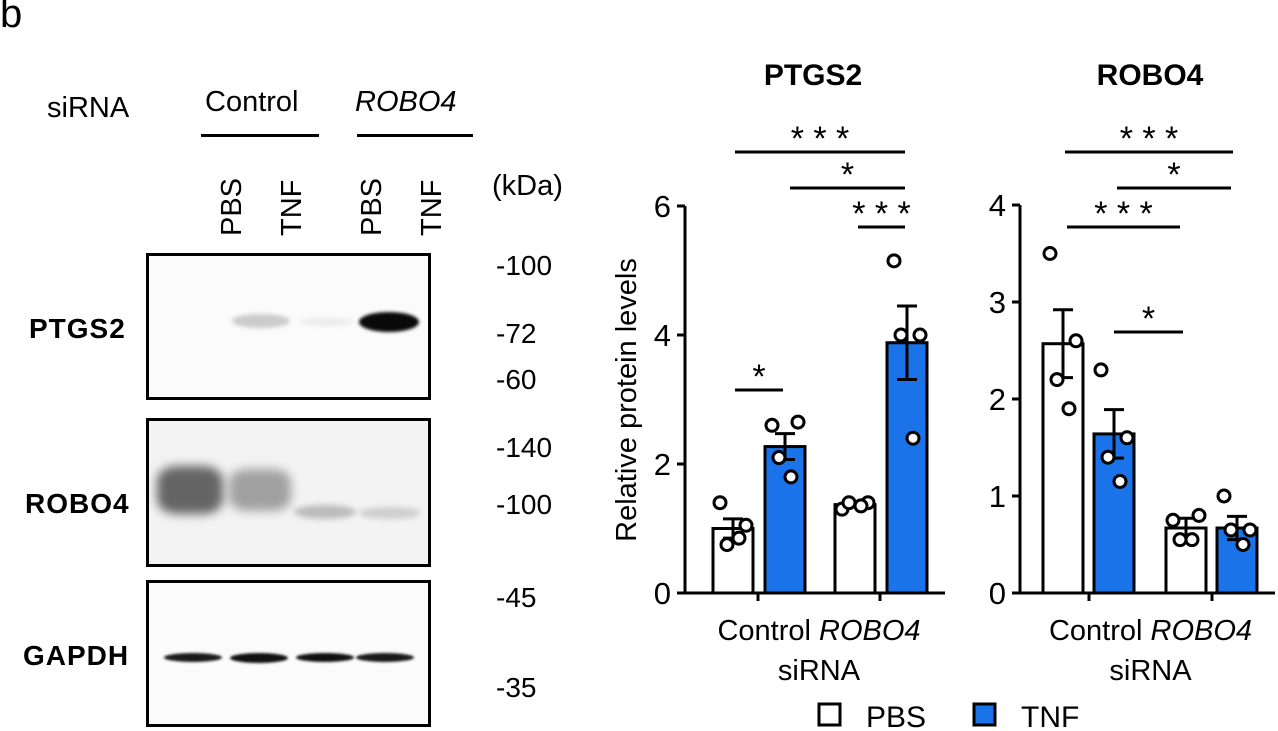 This screenshot has height=731, width=1278. I want to click on chart-title: ROBO4, so click(1150, 75).